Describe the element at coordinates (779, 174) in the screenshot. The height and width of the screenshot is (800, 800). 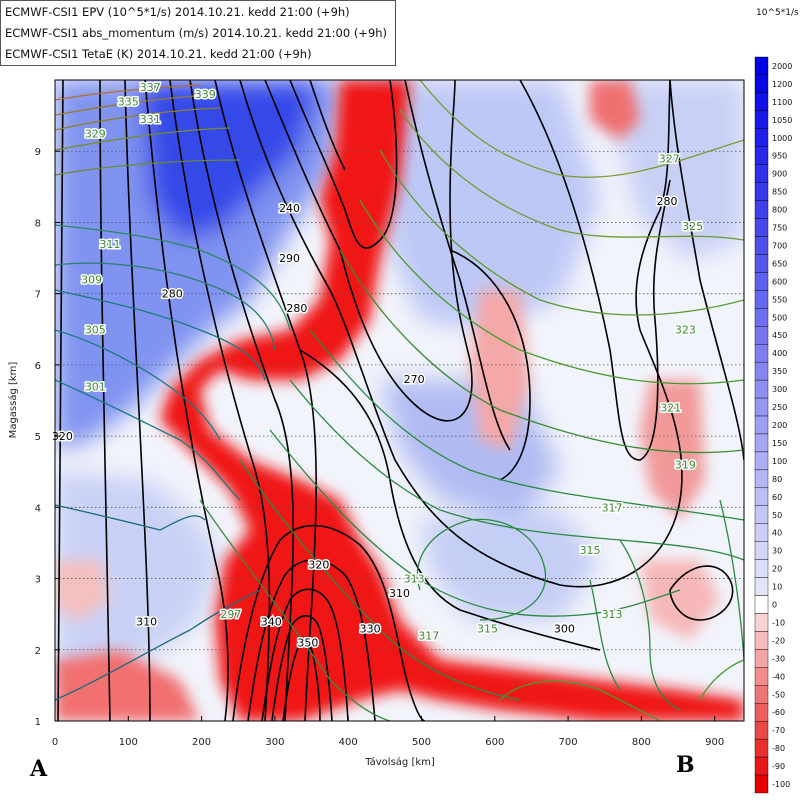
I see `colorbar-label: 900` at that location.